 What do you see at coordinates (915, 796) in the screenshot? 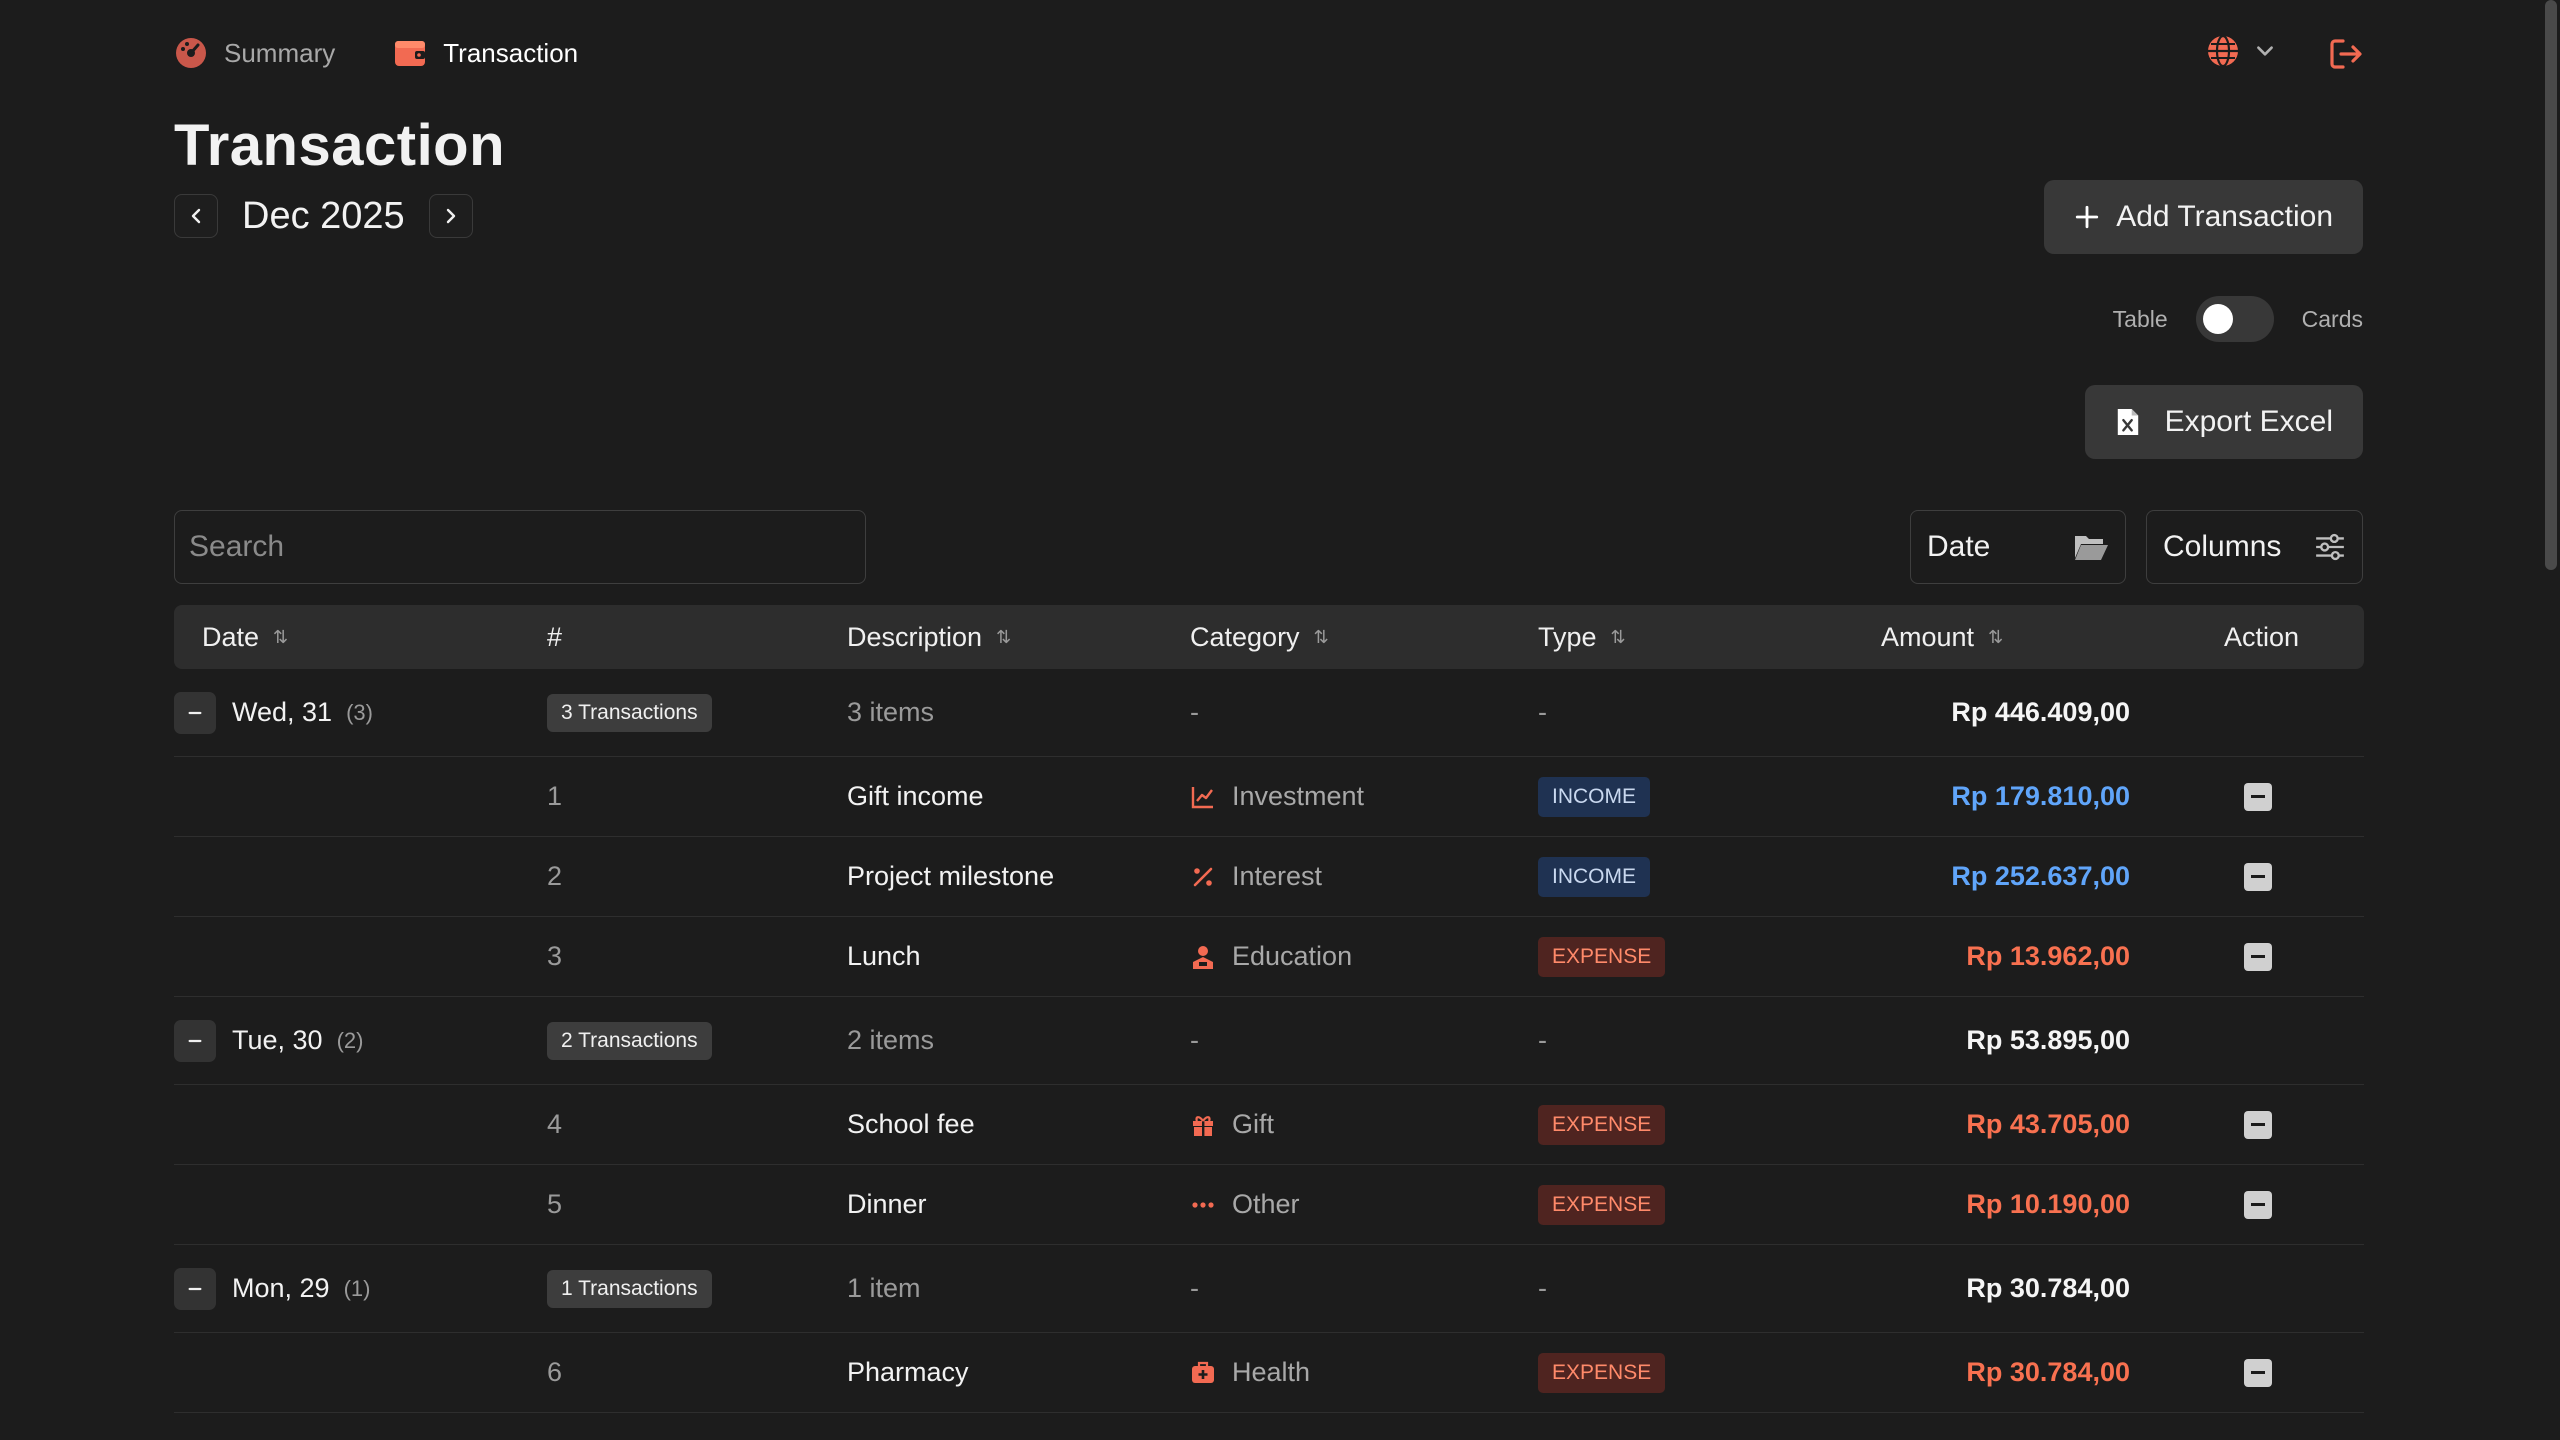
I see `row-description: Gift income` at bounding box center [915, 796].